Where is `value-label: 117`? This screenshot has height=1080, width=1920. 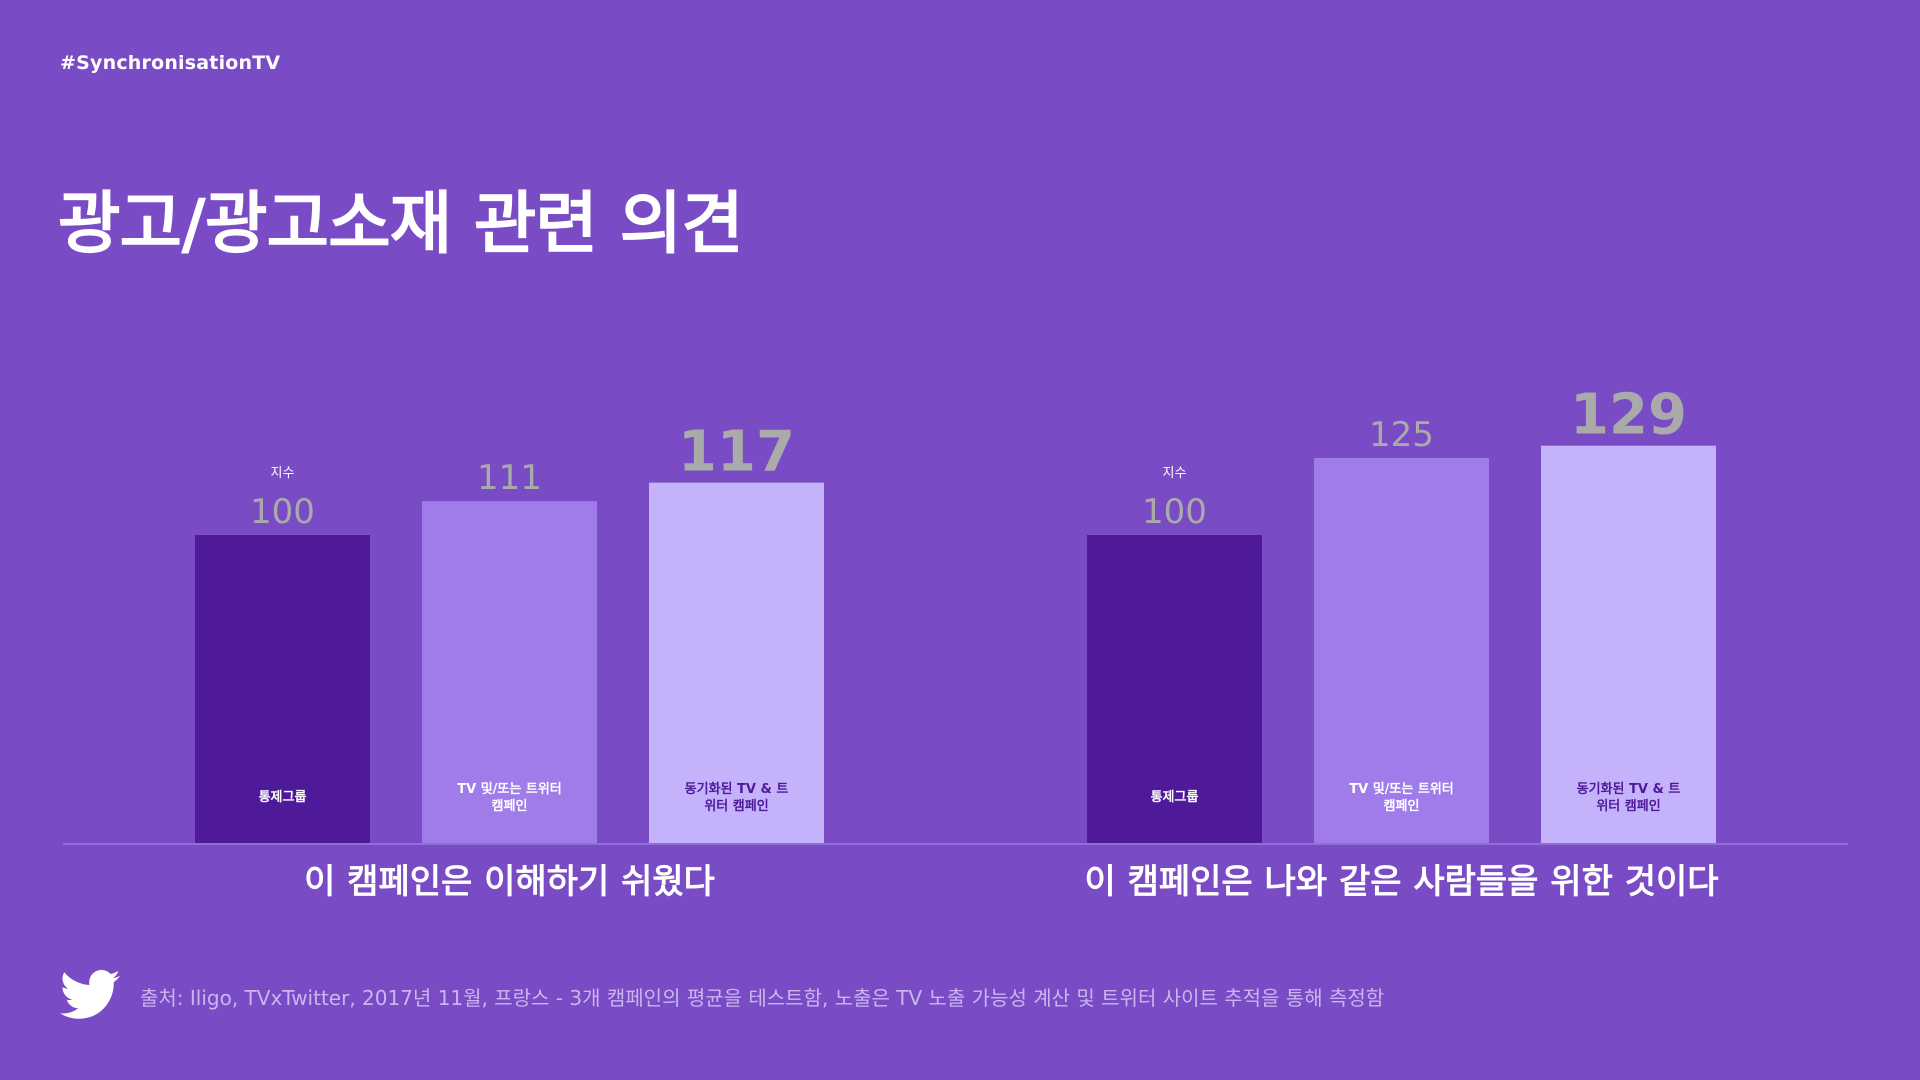 value-label: 117 is located at coordinates (736, 452).